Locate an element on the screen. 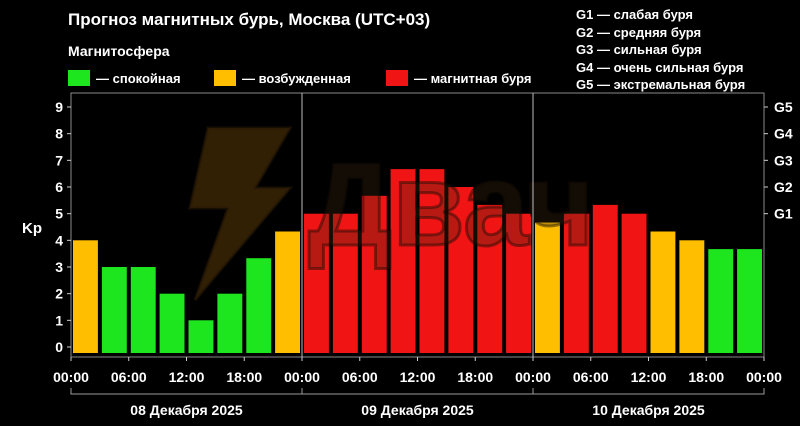  legend-calm: — спокойная is located at coordinates (124, 78).